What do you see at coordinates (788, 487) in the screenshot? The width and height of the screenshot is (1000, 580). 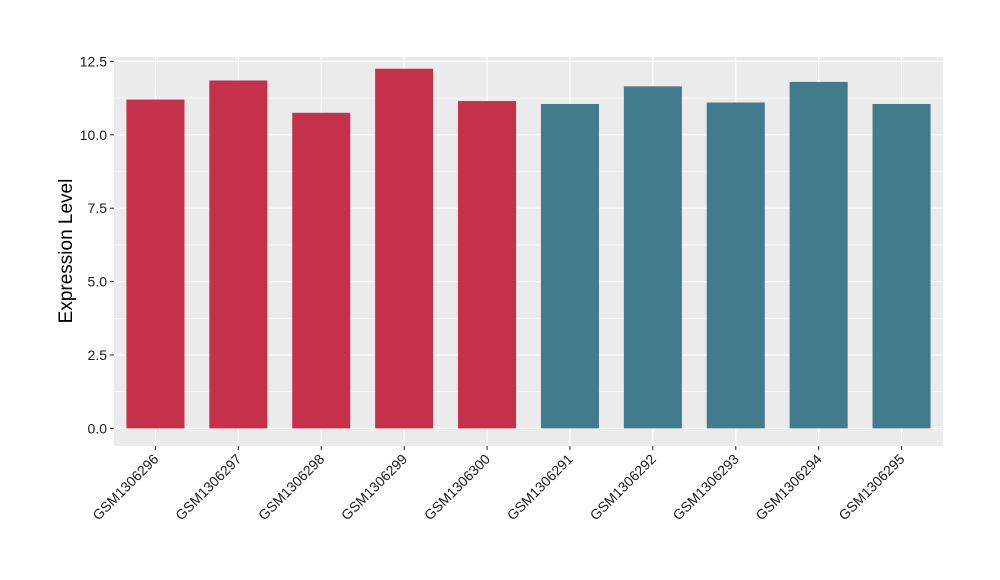 I see `x-tick-label: GSM1306294` at bounding box center [788, 487].